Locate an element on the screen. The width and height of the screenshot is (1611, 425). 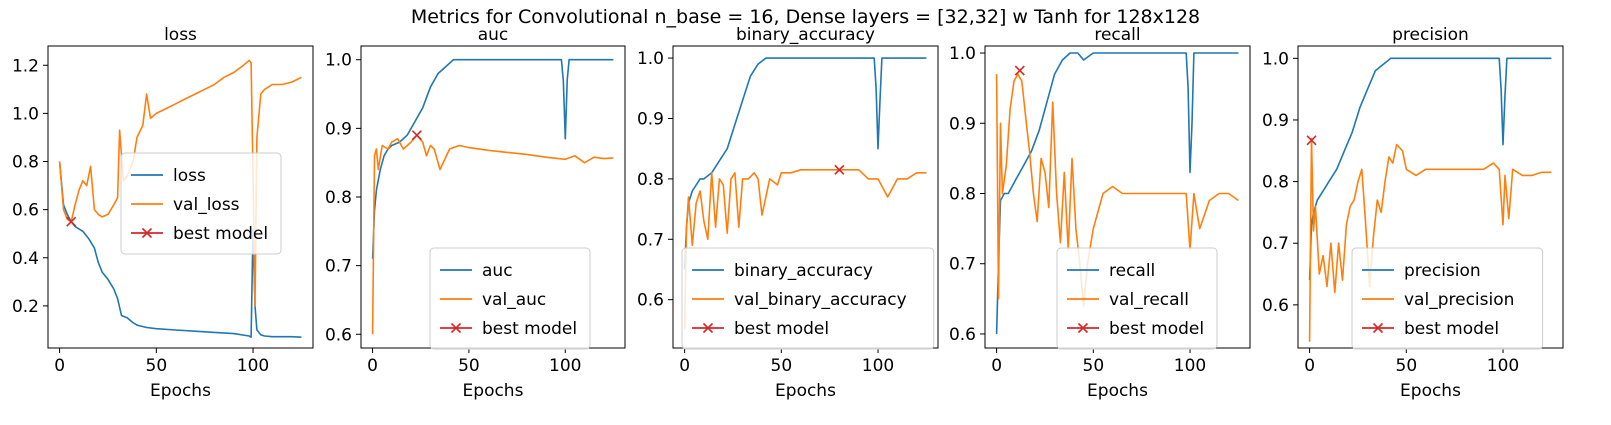
subplot-title: precision is located at coordinates (1430, 35).